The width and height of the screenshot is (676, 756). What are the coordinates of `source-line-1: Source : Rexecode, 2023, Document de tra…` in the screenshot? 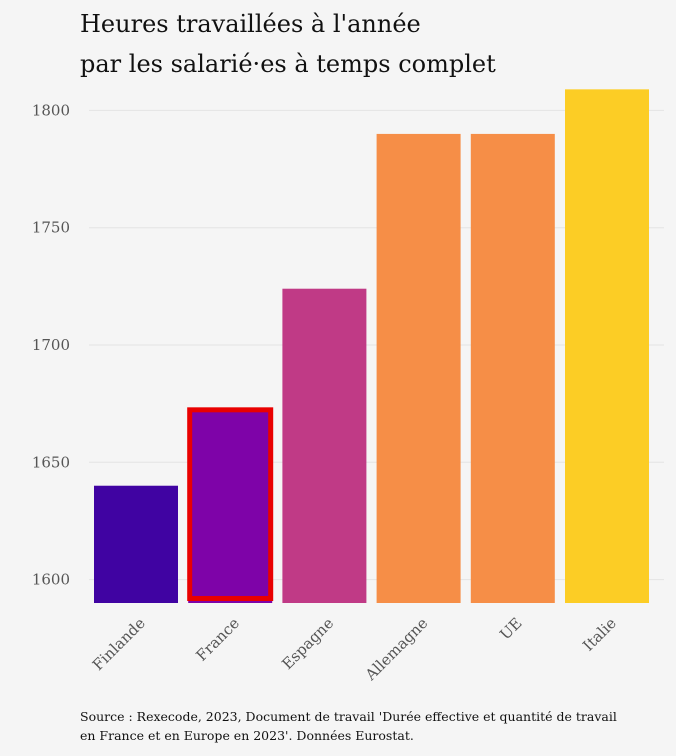 It's located at (348, 716).